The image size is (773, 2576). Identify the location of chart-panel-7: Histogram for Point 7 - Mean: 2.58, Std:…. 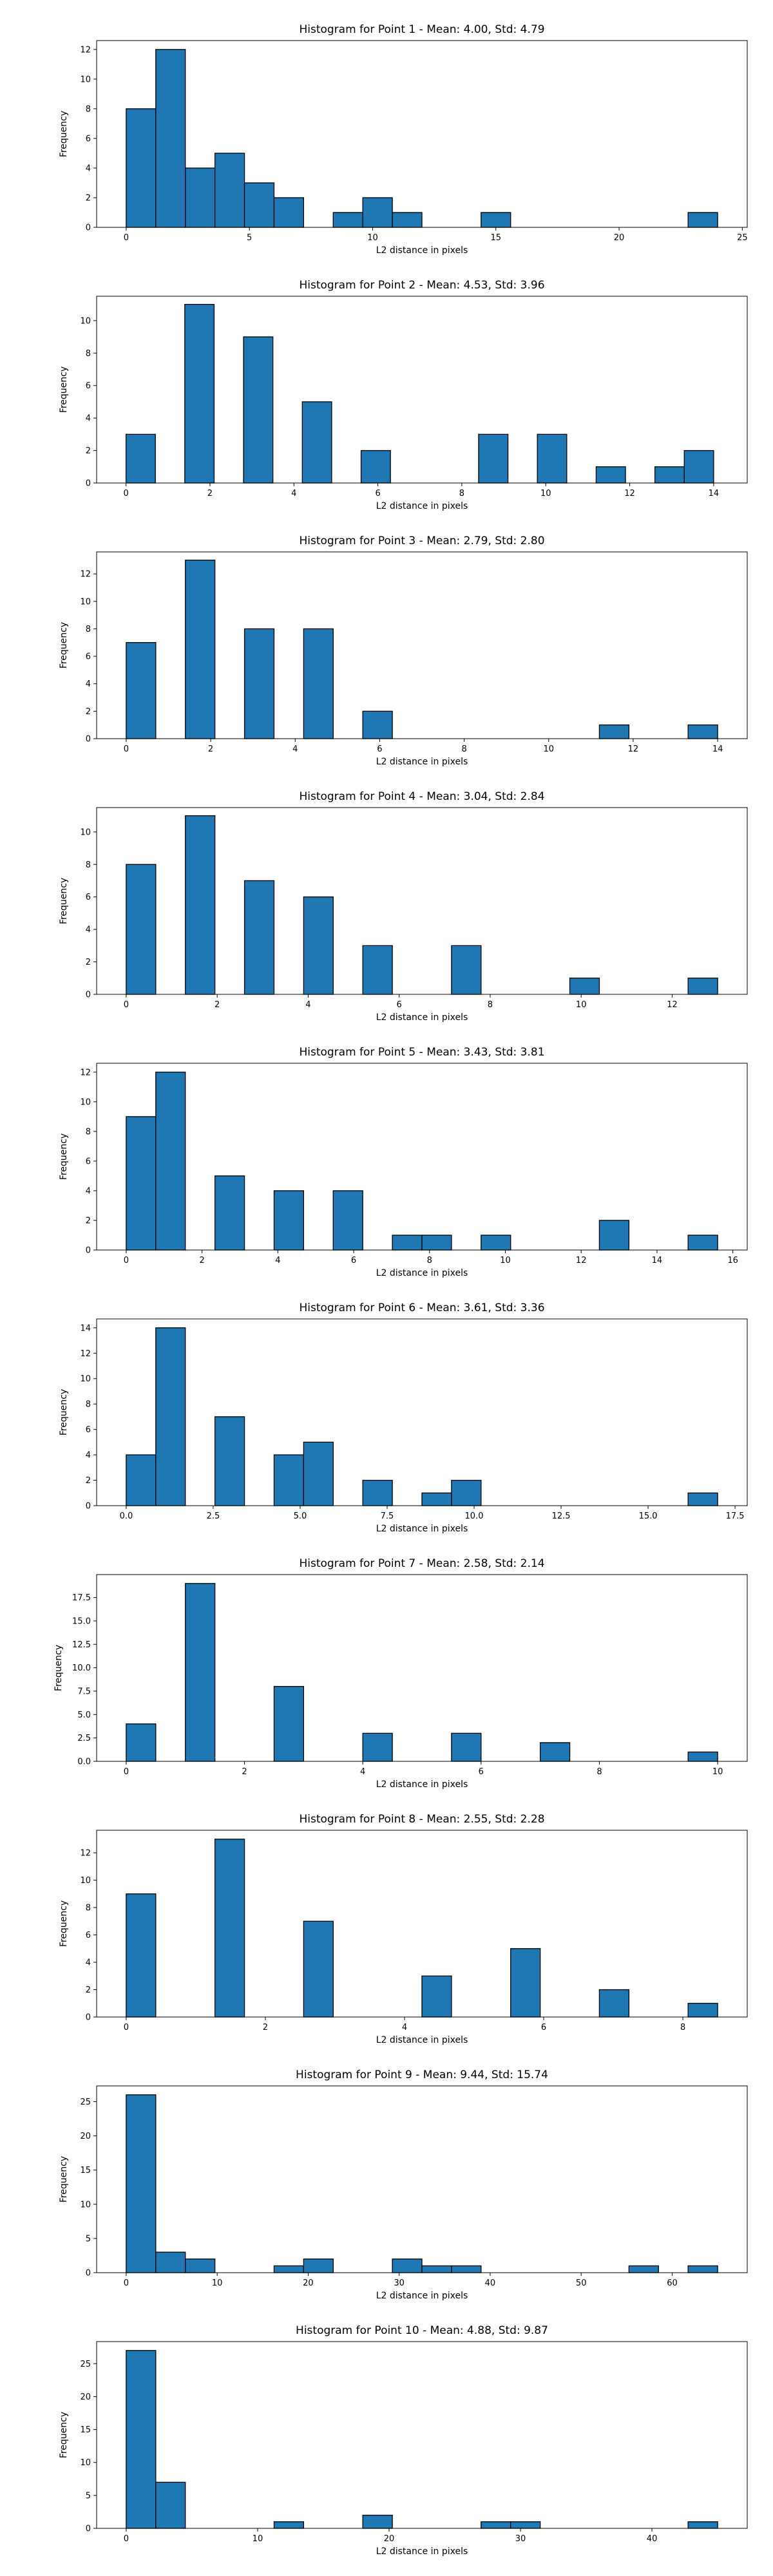
(400, 1673).